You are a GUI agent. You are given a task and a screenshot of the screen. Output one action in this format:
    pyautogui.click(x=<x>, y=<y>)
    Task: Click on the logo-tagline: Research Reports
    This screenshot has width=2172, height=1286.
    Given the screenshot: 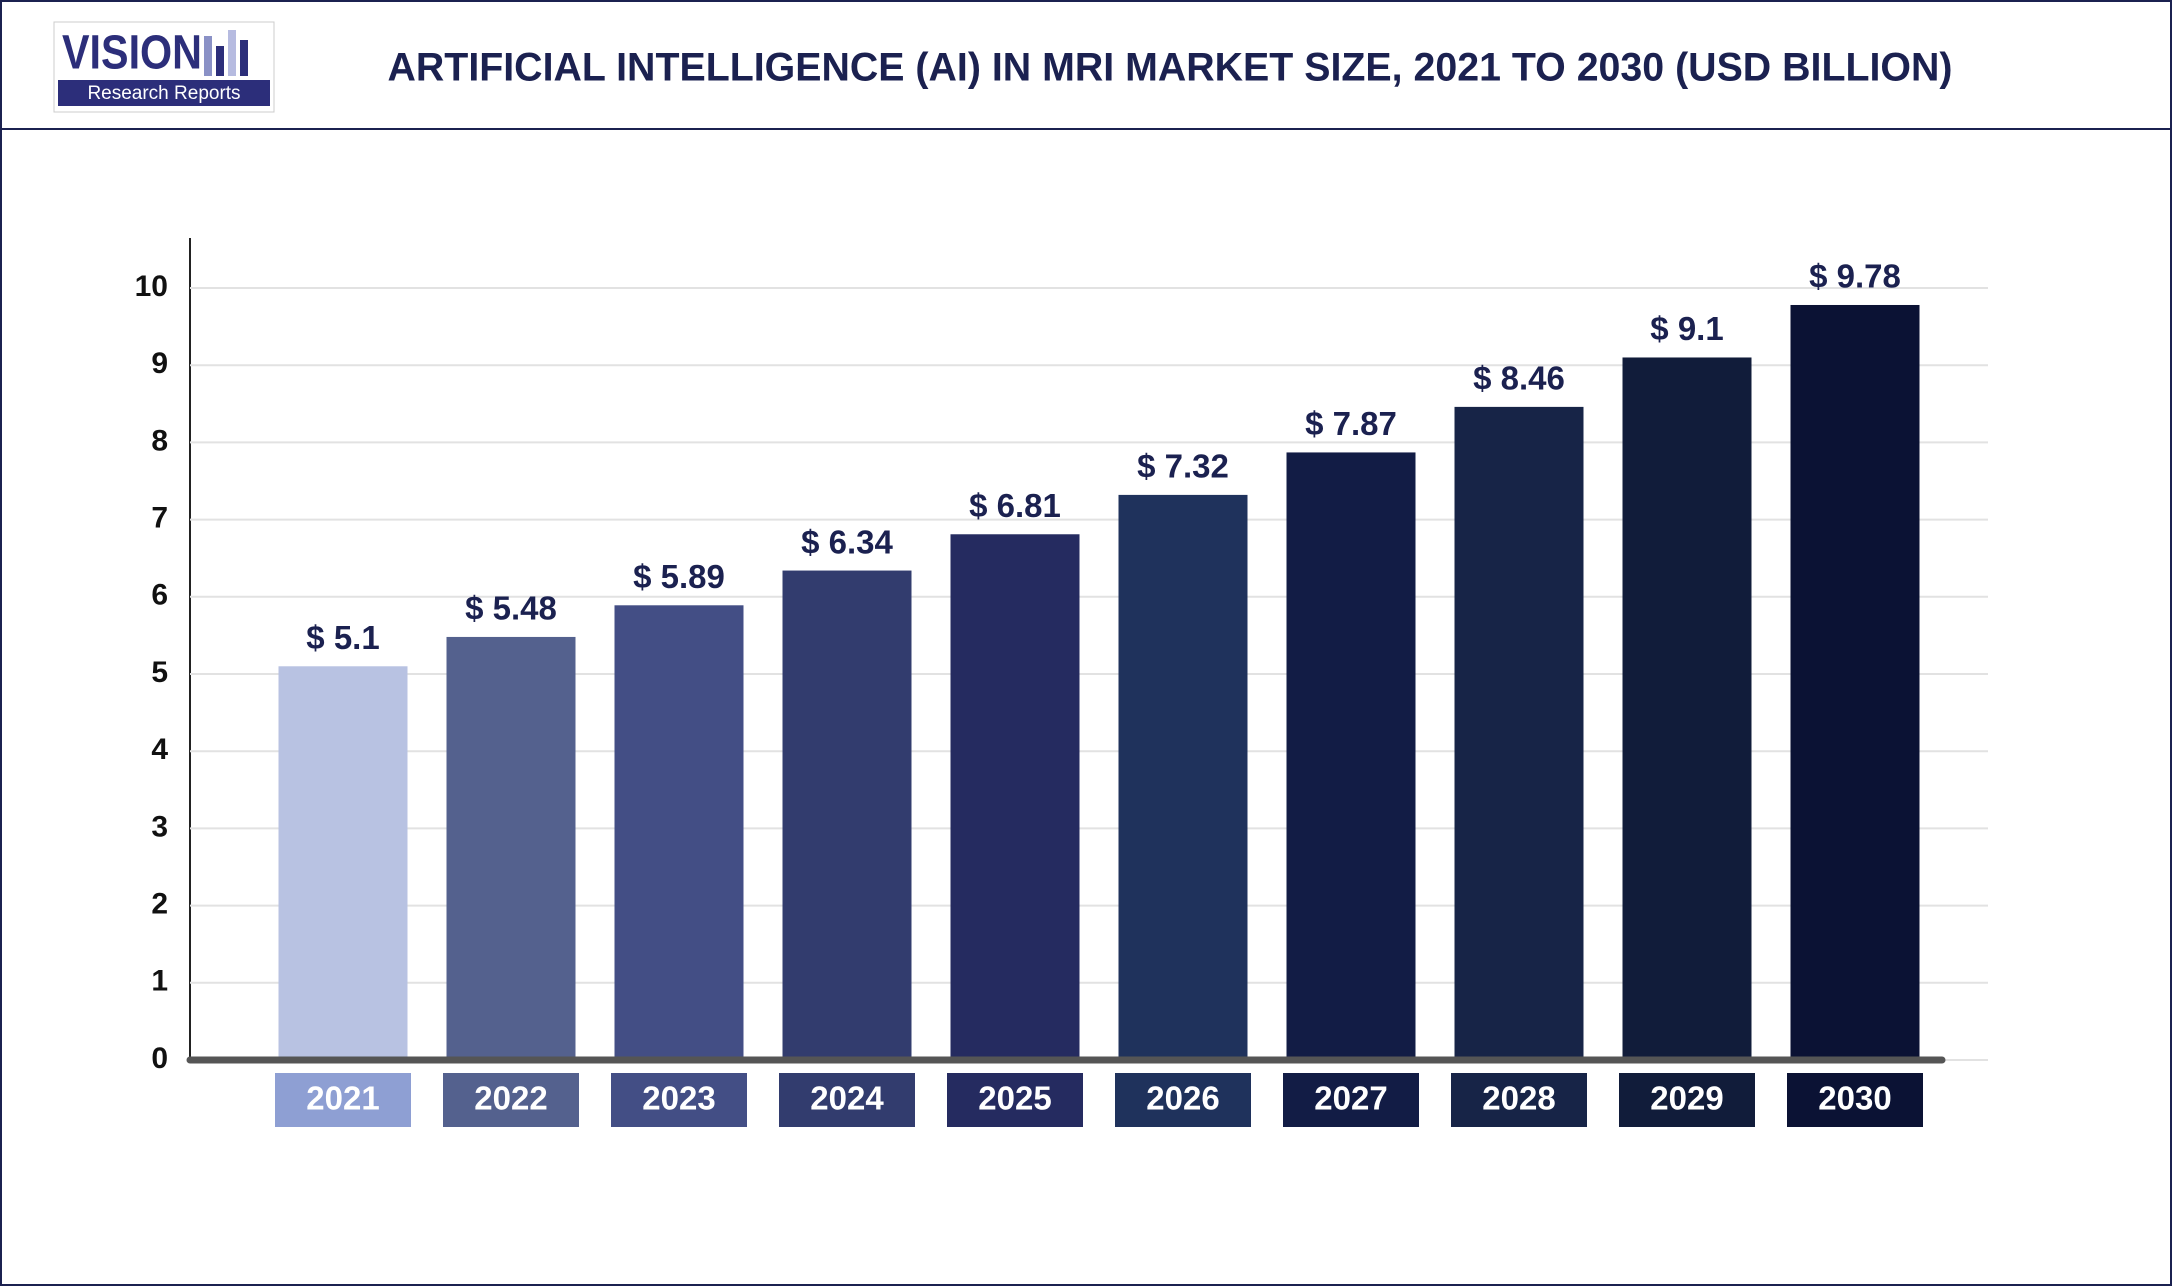 What is the action you would take?
    pyautogui.click(x=163, y=93)
    